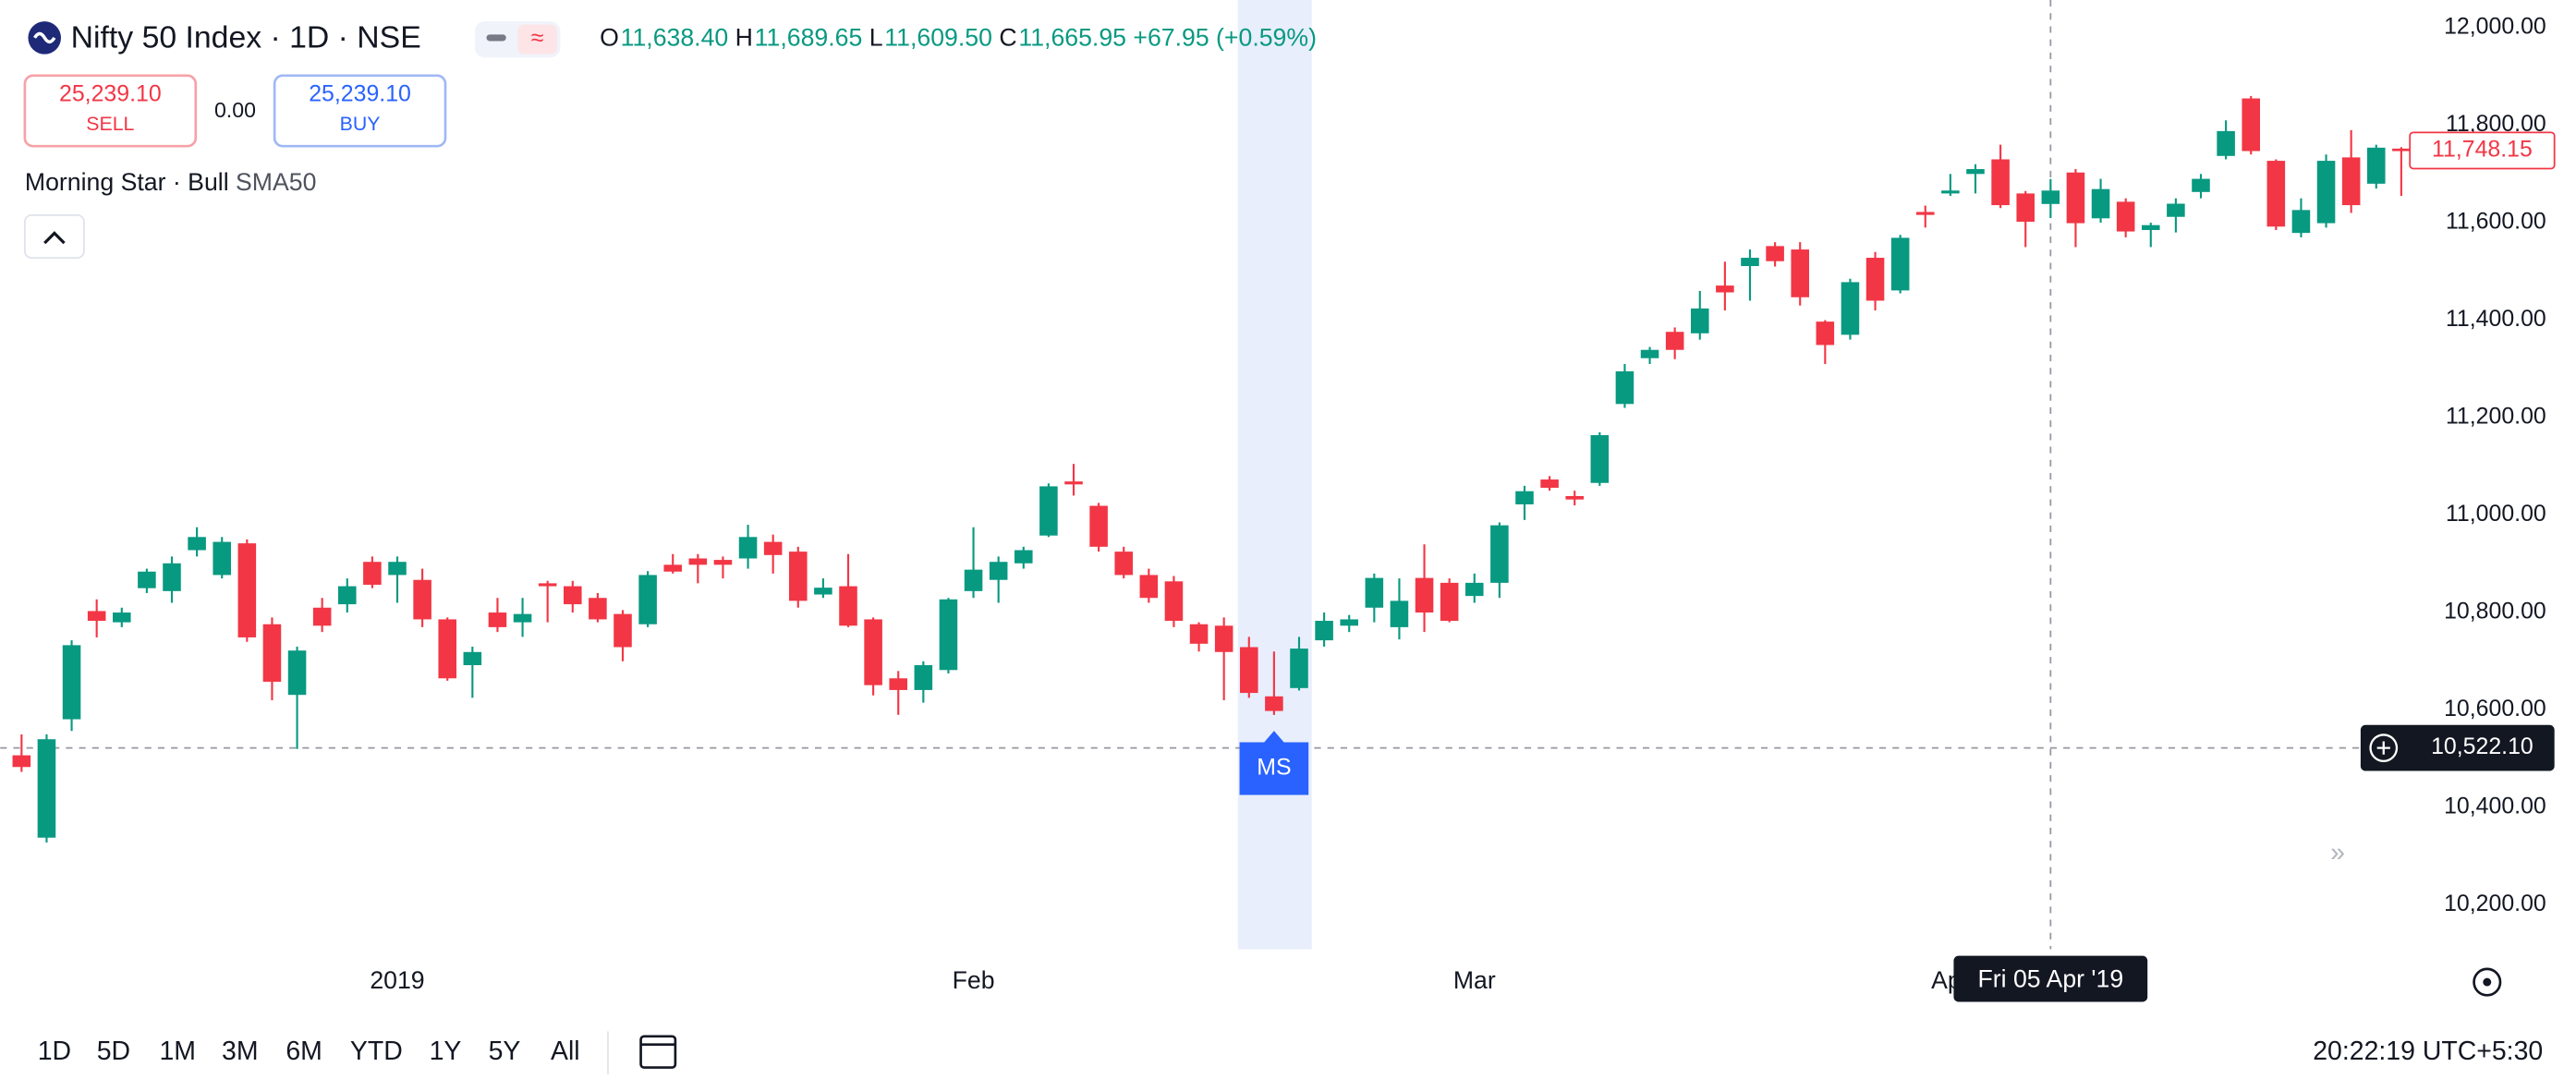 This screenshot has height=1079, width=2576. I want to click on clock: 20:22:19 UTC+5:30, so click(2428, 1051).